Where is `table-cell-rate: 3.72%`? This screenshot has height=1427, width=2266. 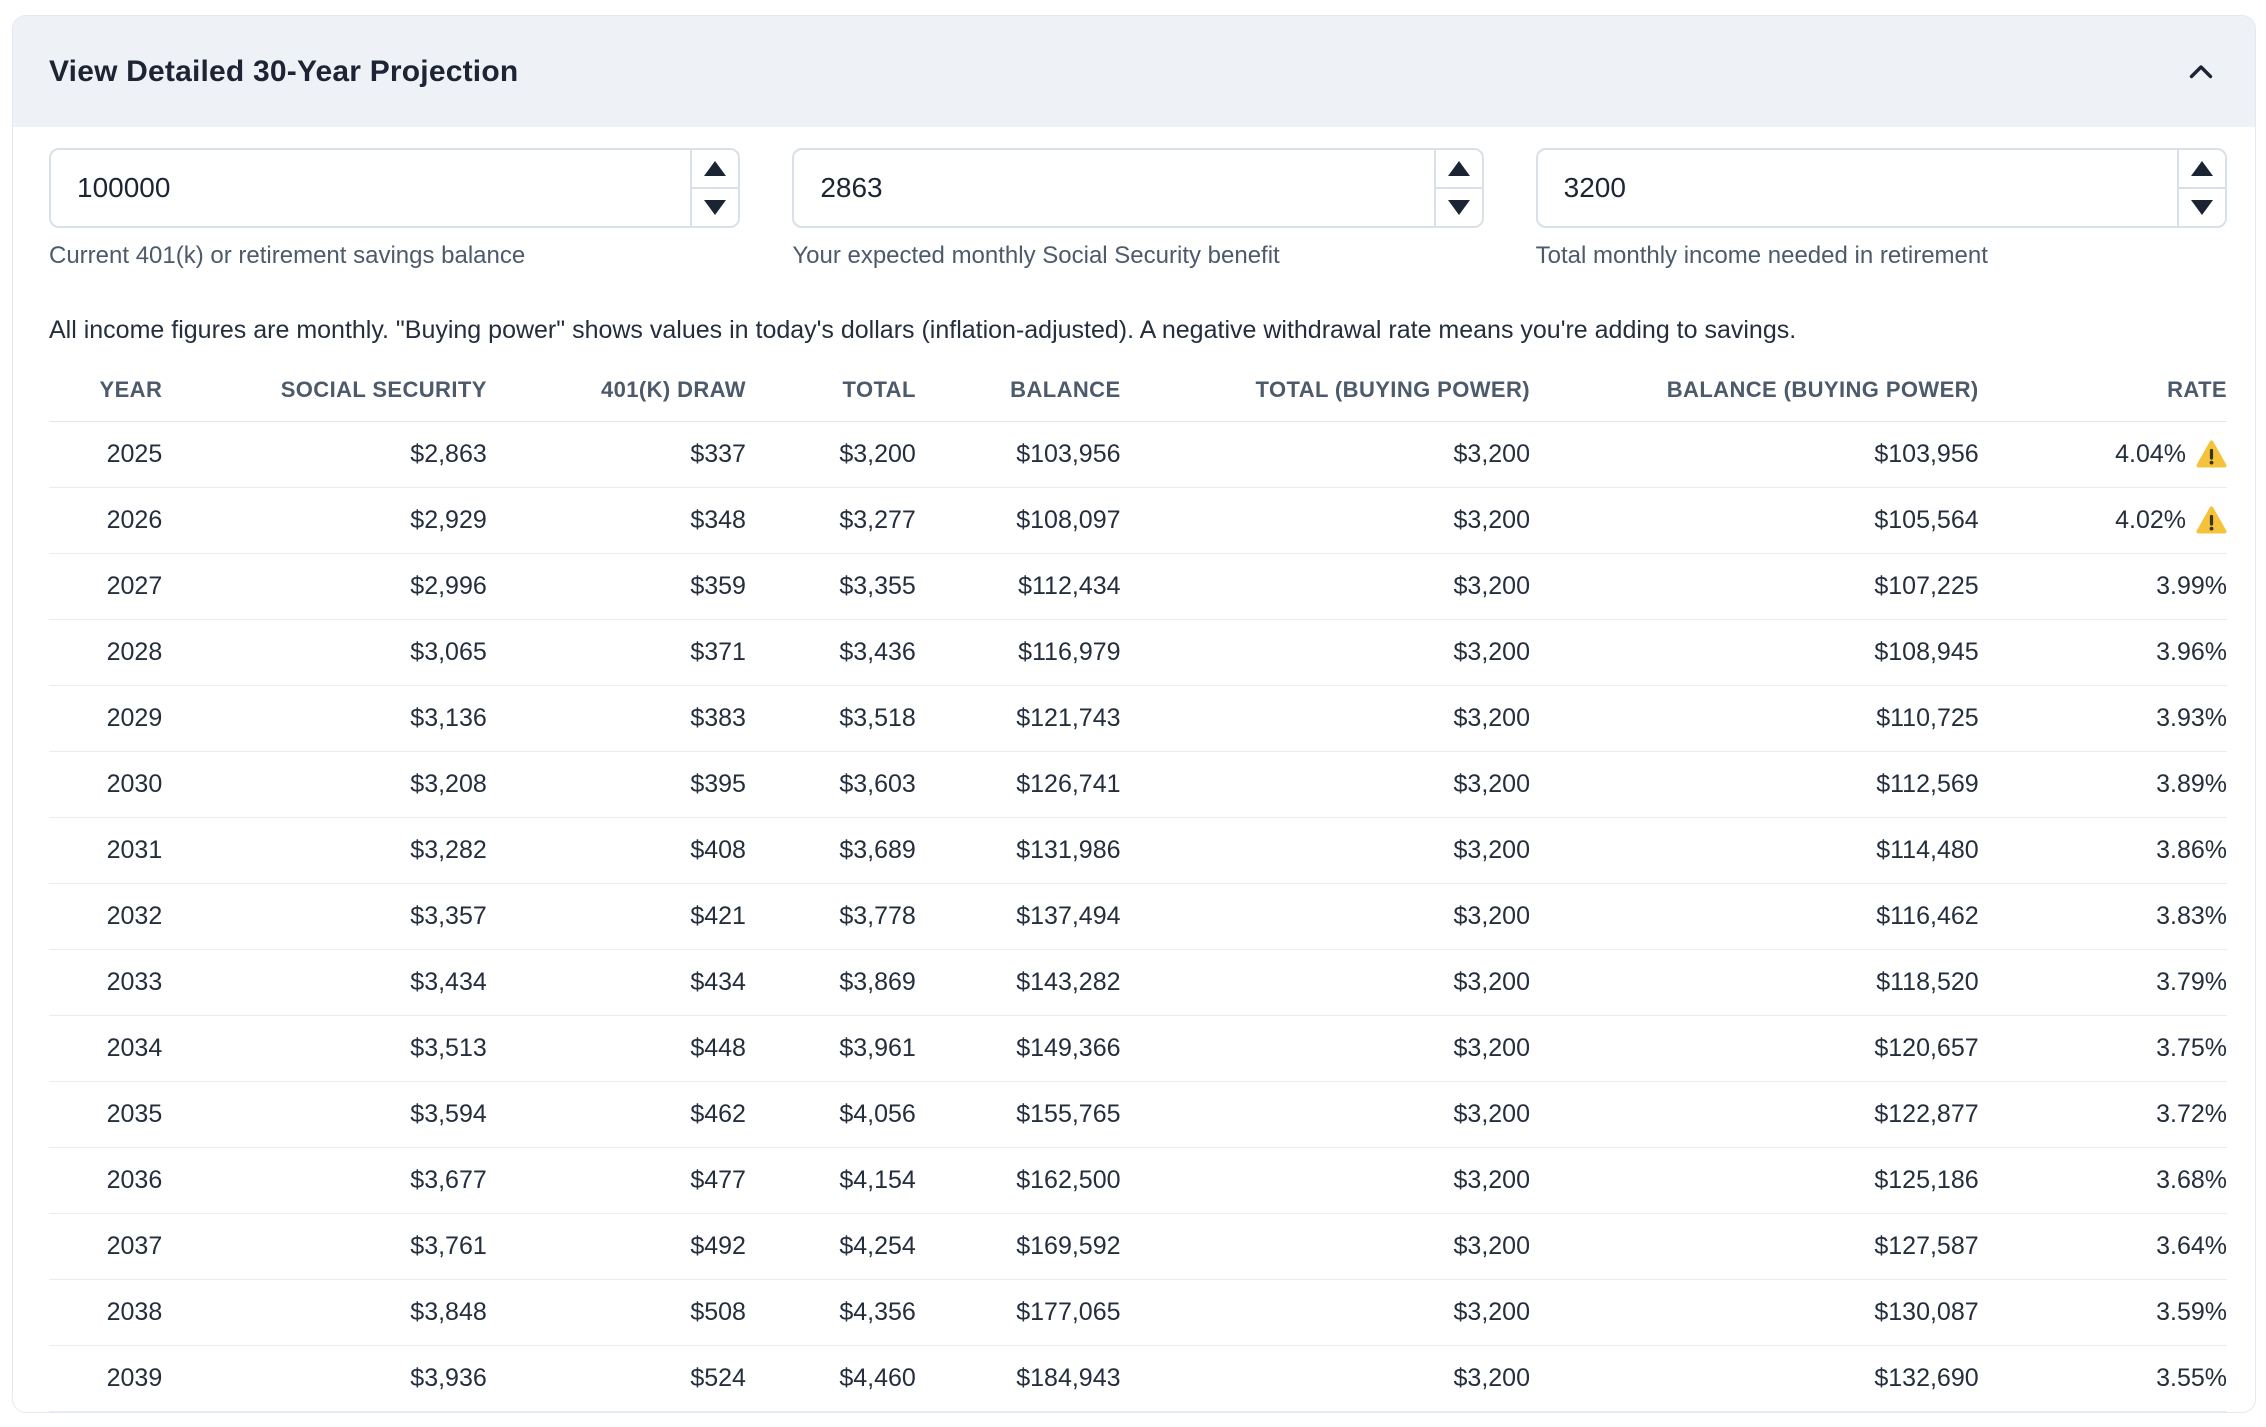 table-cell-rate: 3.72% is located at coordinates (2102, 1114).